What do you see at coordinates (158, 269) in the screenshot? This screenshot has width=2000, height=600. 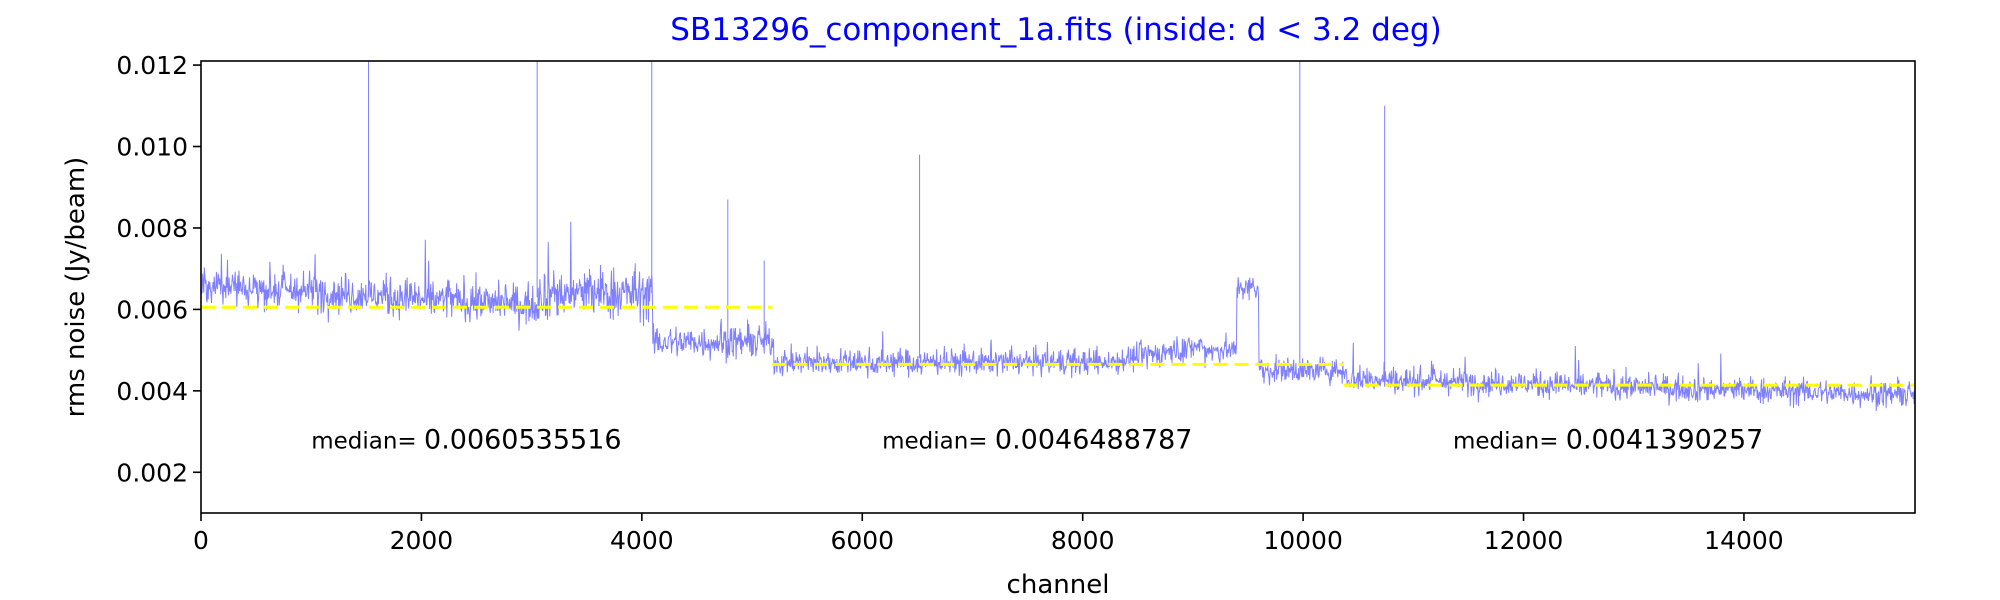 I see `y-axis: 0.002 0.004 0.006 0.008 0.010 0.012` at bounding box center [158, 269].